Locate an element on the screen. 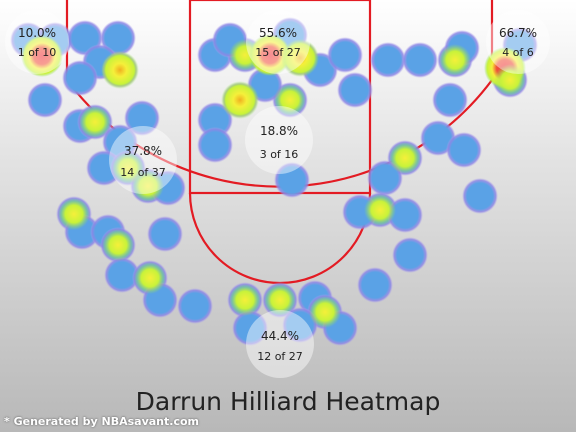  zone-pct: 18.8% is located at coordinates (279, 131).